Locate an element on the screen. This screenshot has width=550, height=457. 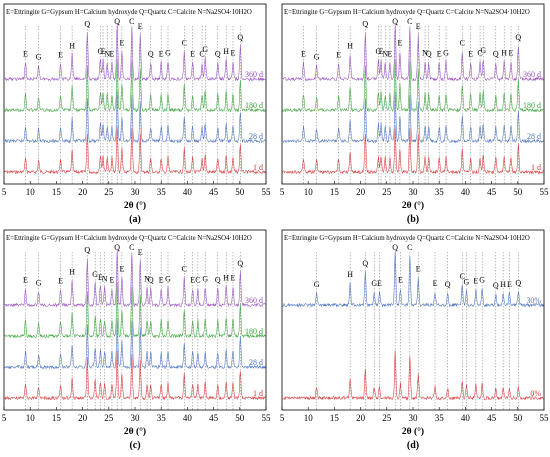
panel-label: (c) is located at coordinates (134, 445).